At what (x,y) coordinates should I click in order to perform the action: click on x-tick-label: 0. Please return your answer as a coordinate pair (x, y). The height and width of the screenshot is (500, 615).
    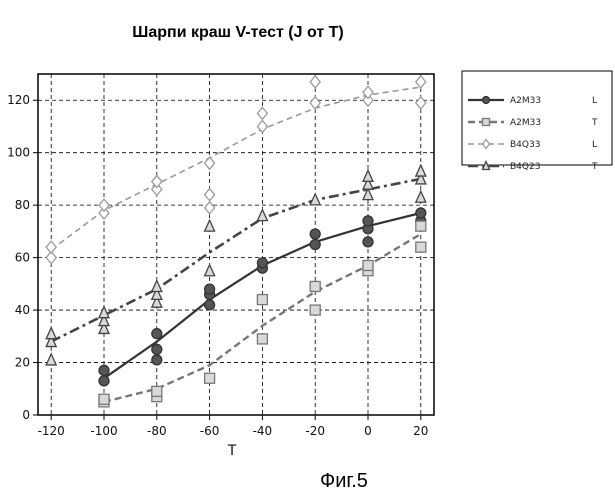
    Looking at the image, I should click on (368, 431).